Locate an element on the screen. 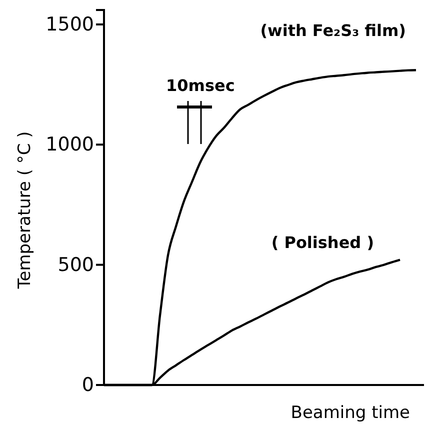  annotation: 10msec is located at coordinates (200, 85).